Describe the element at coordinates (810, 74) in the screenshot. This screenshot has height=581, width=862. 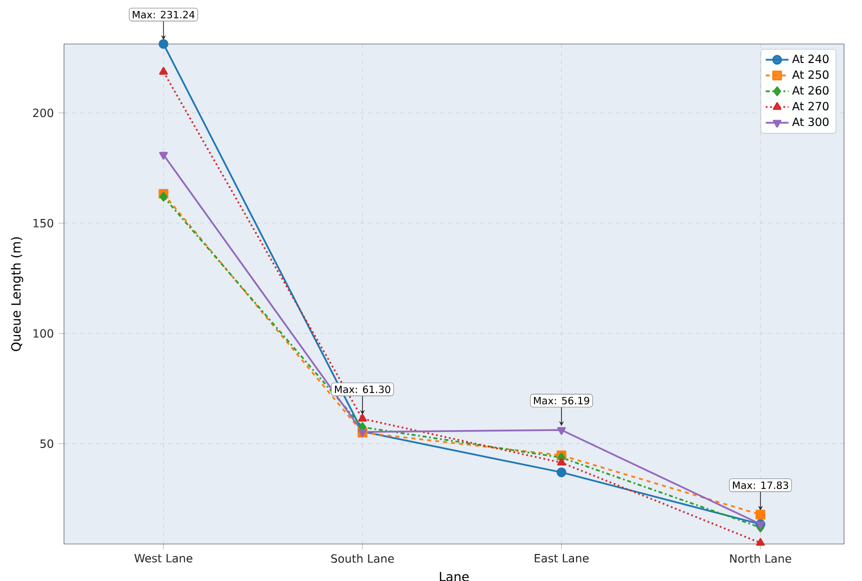
I see `legend-label: At 250` at that location.